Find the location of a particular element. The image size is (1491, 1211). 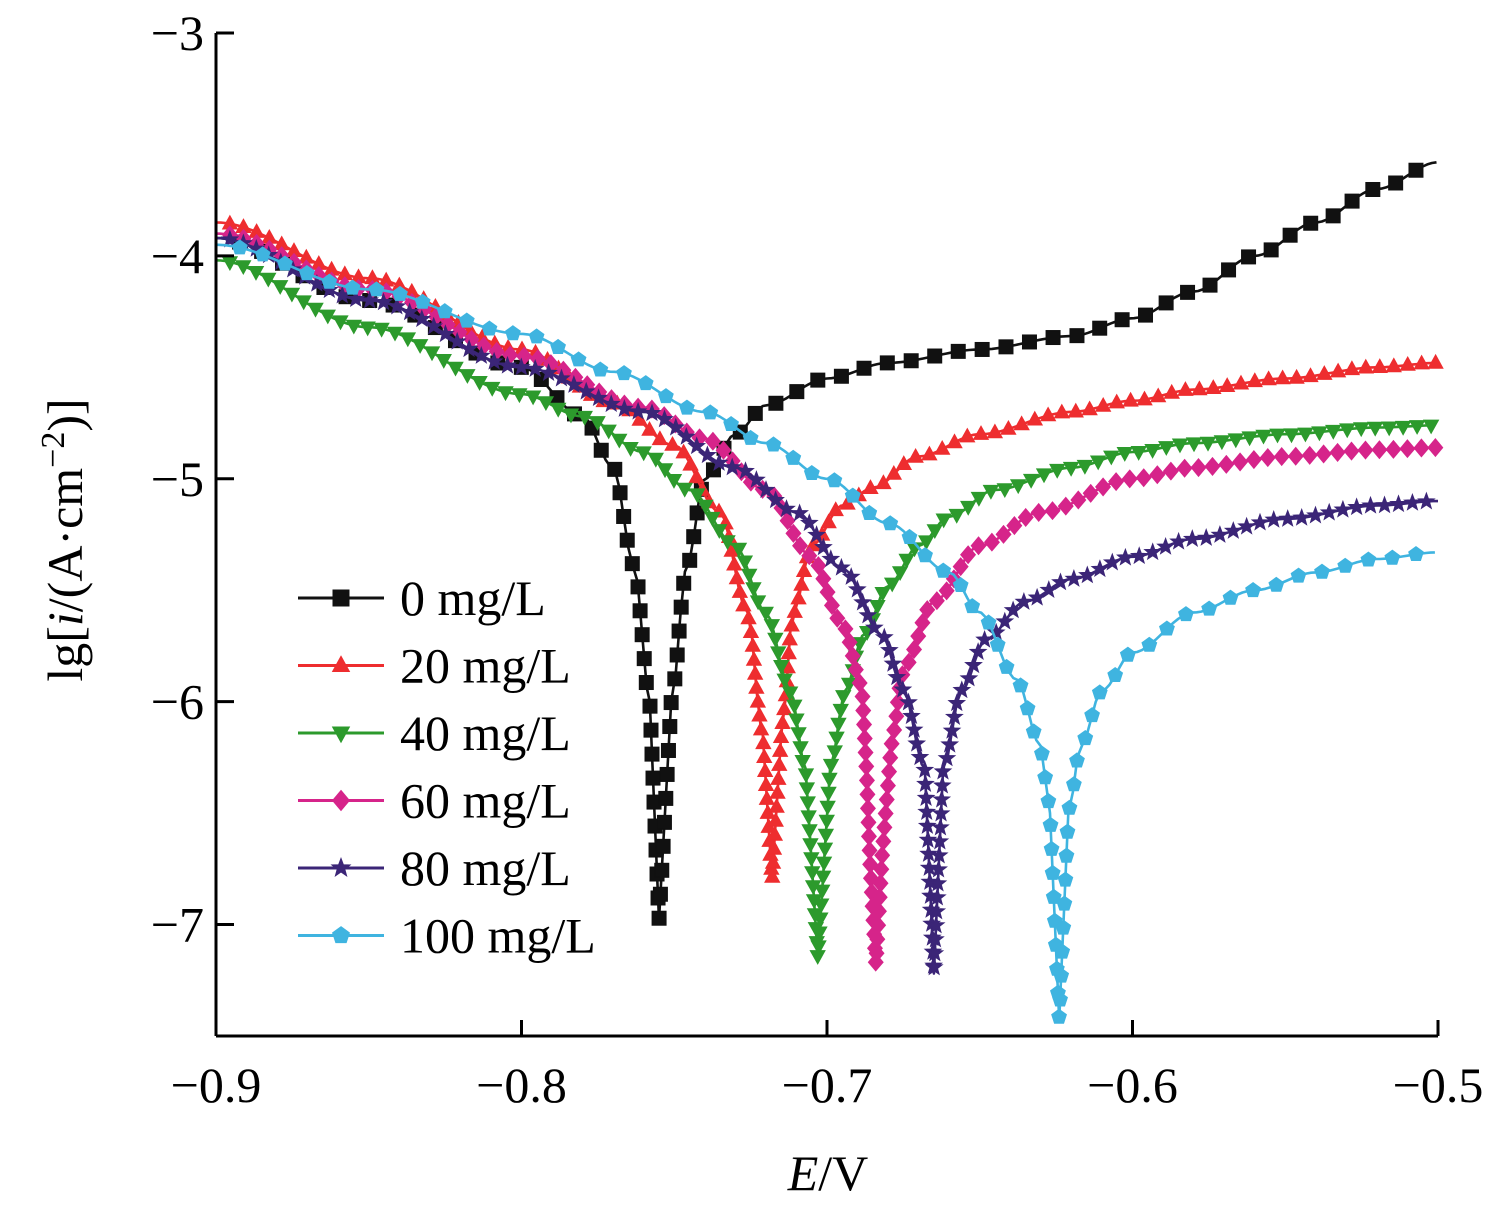

legend-item: 20 mg/L is located at coordinates (434, 666).